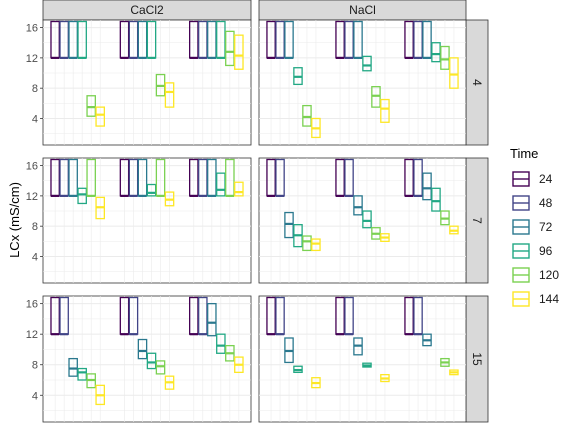 This screenshot has width=563, height=430. Describe the element at coordinates (289, 225) in the screenshot. I see `box-NaCl-7-g1-t72` at that location.